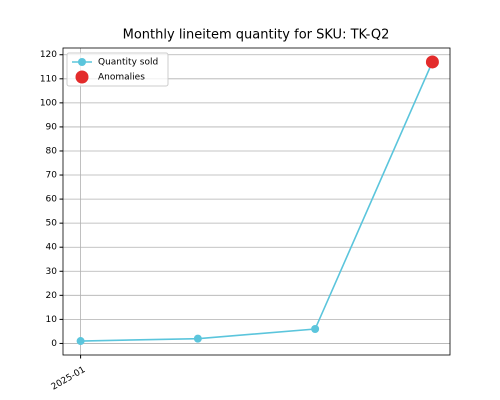 This screenshot has height=400, width=500. Describe the element at coordinates (52, 176) in the screenshot. I see `y-tick-label: 70` at that location.